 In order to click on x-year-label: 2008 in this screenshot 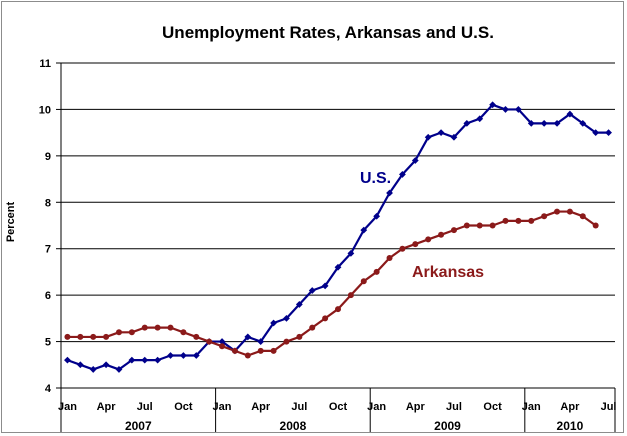, I will do `click(293, 426)`.